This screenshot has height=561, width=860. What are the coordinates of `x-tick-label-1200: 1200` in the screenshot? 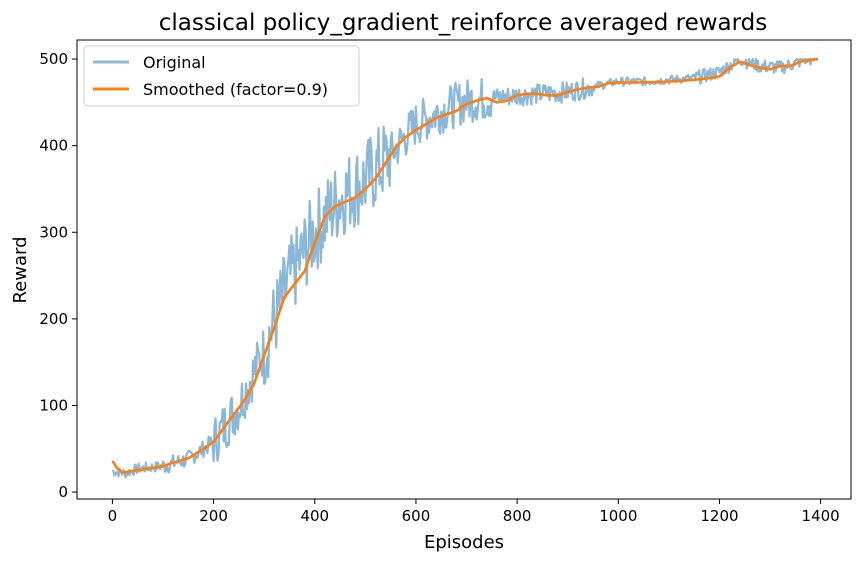 It's located at (719, 516).